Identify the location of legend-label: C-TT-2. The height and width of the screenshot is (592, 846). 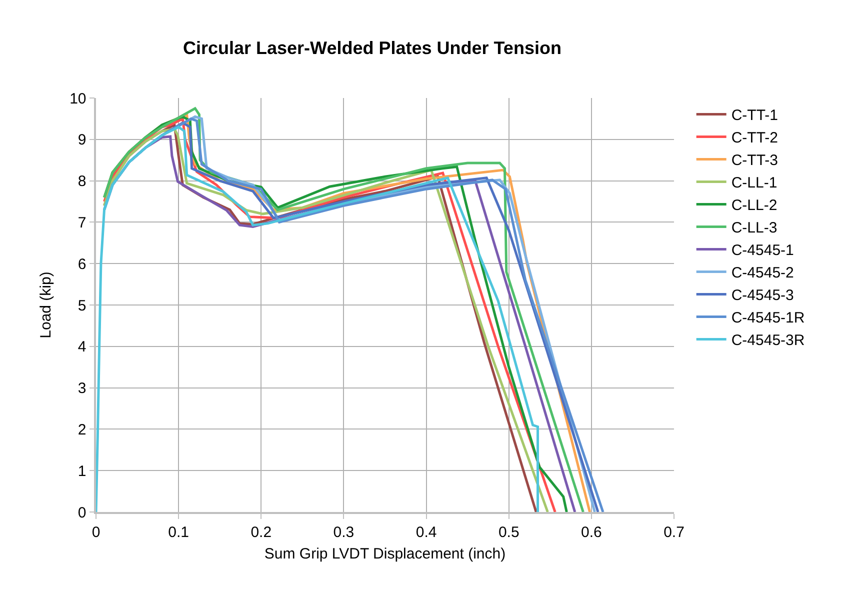
(754, 138).